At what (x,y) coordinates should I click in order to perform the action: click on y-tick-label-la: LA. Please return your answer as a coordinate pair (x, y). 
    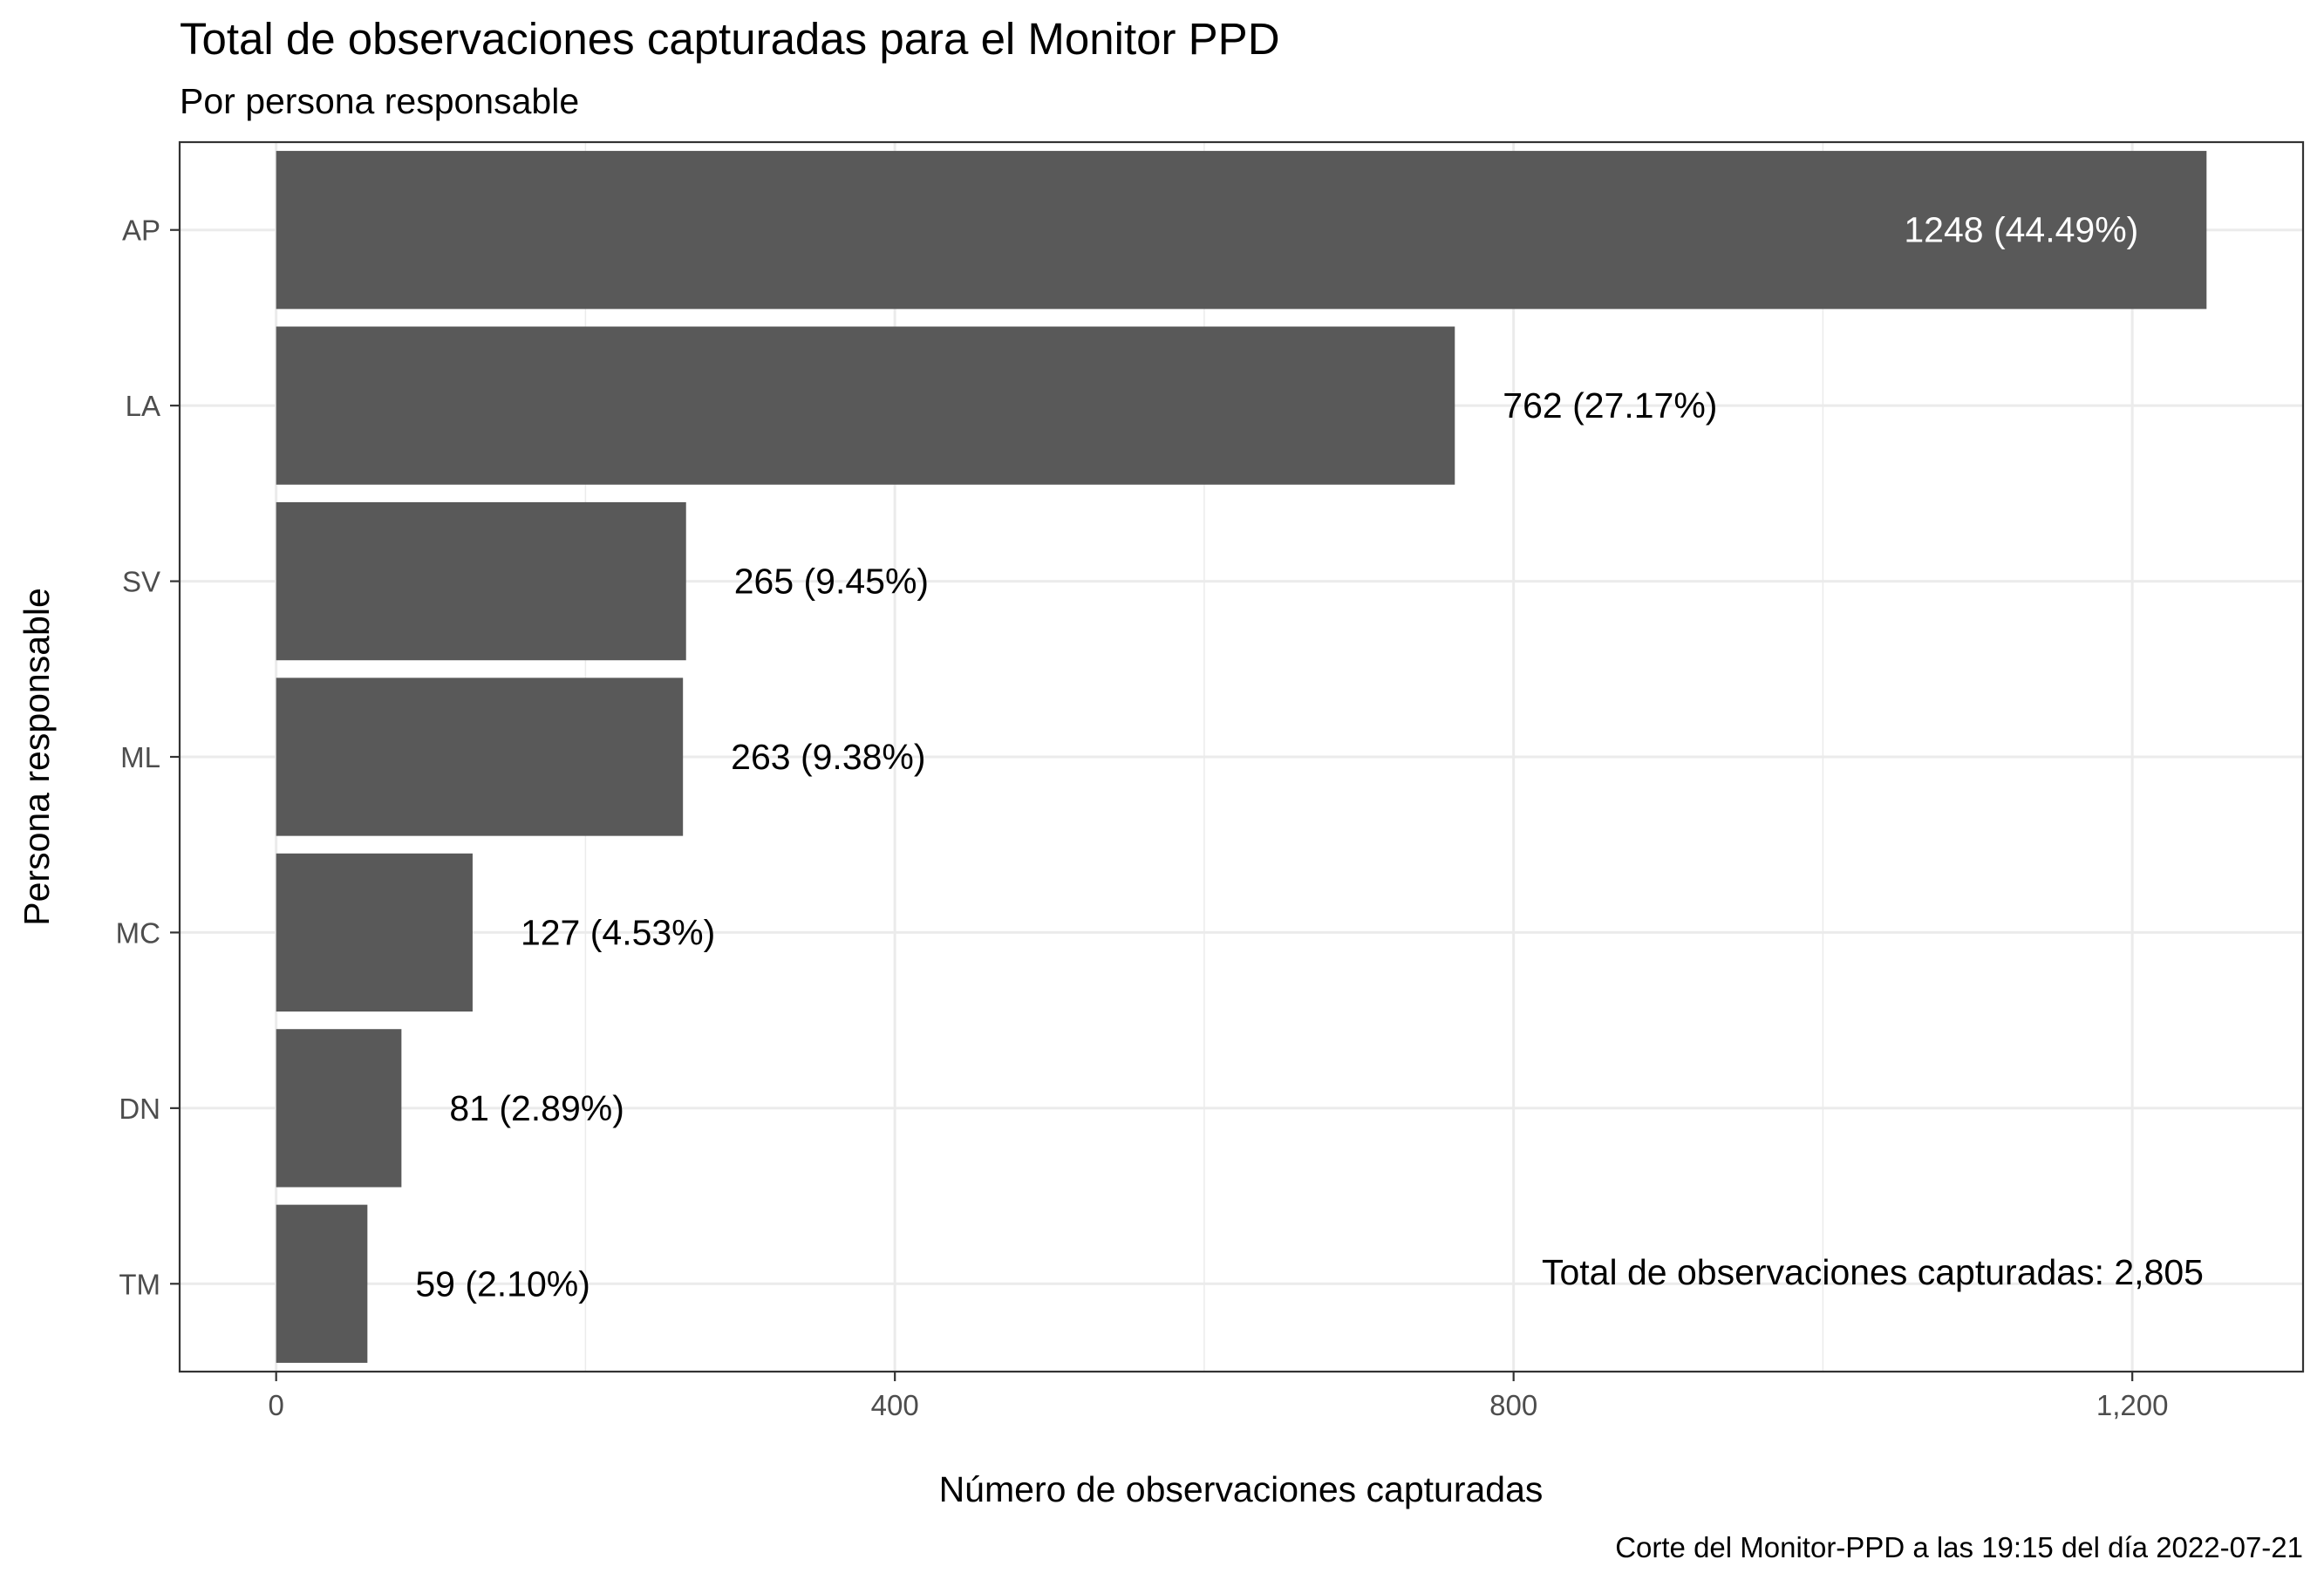
    Looking at the image, I should click on (143, 406).